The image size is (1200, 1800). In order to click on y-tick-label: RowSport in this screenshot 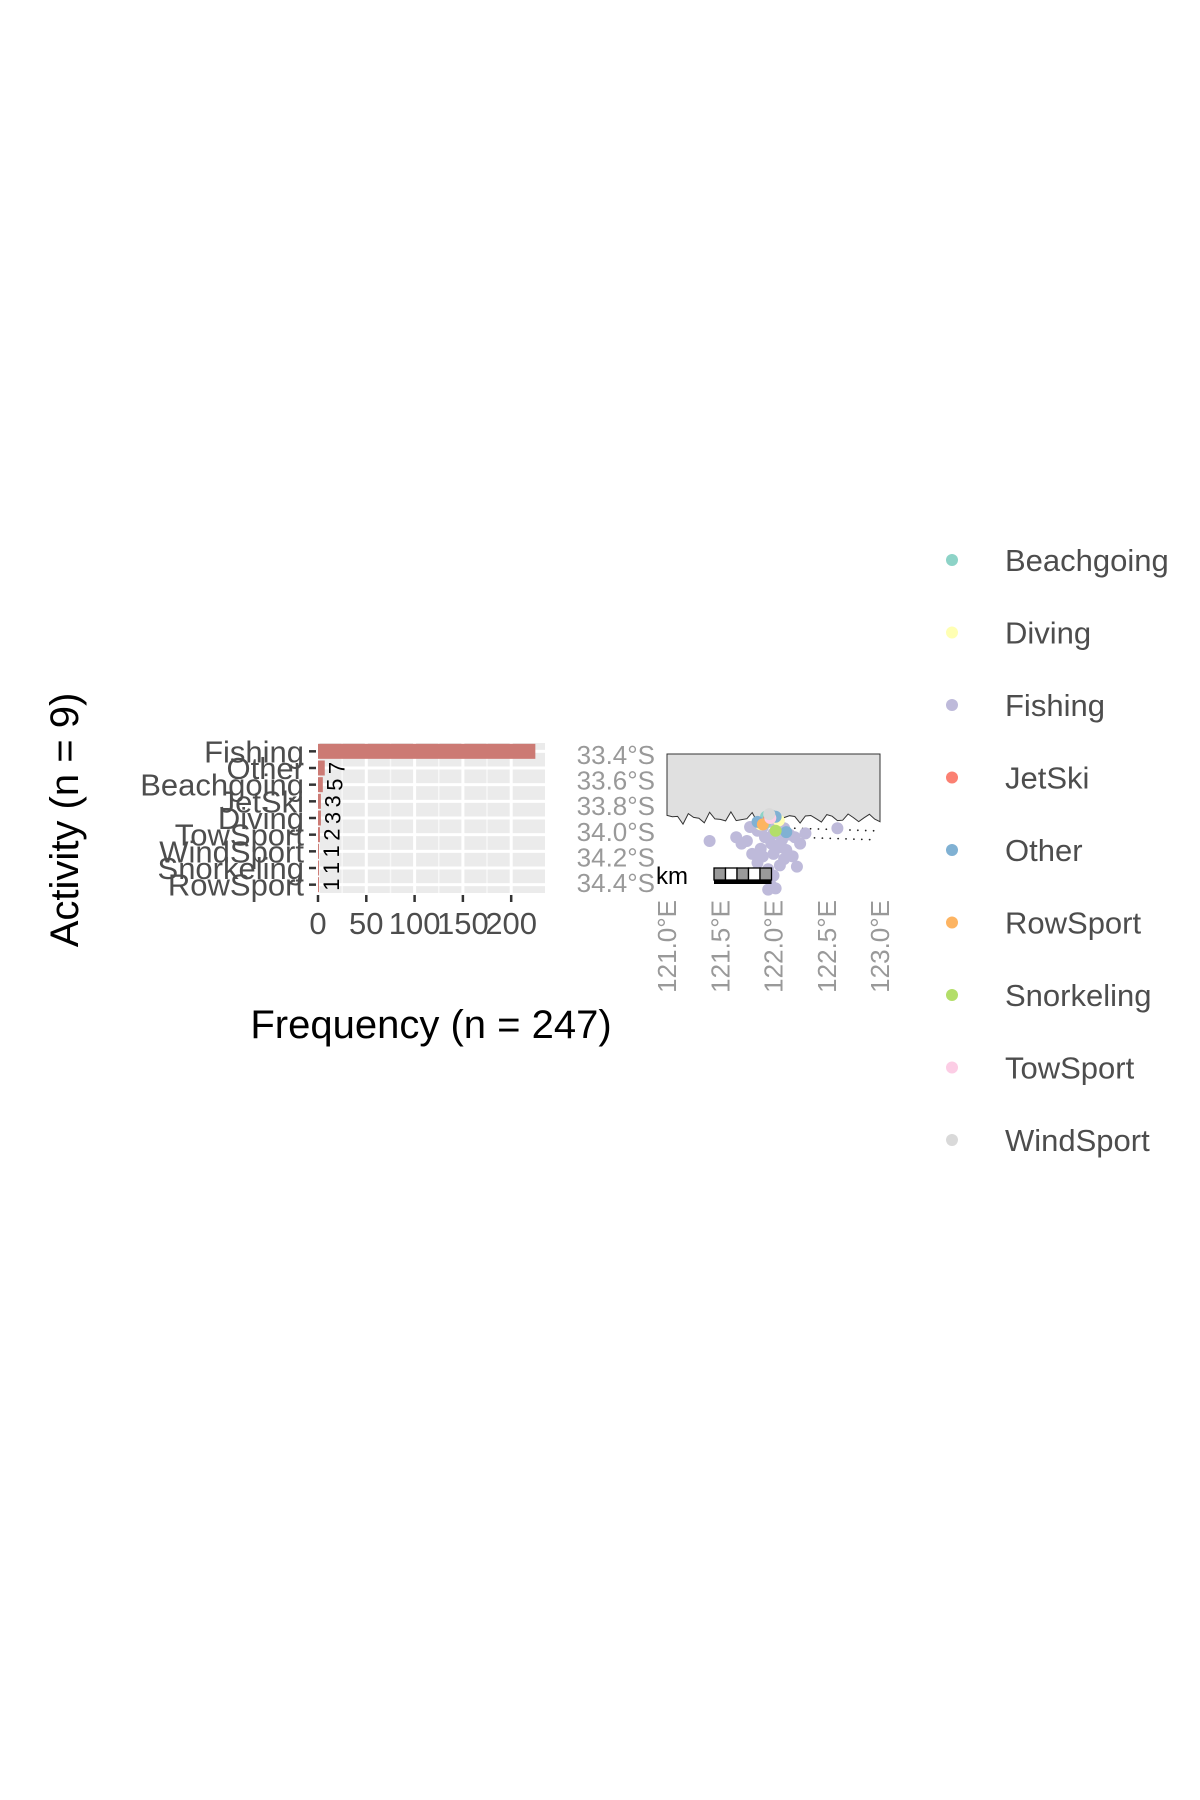, I will do `click(236, 885)`.